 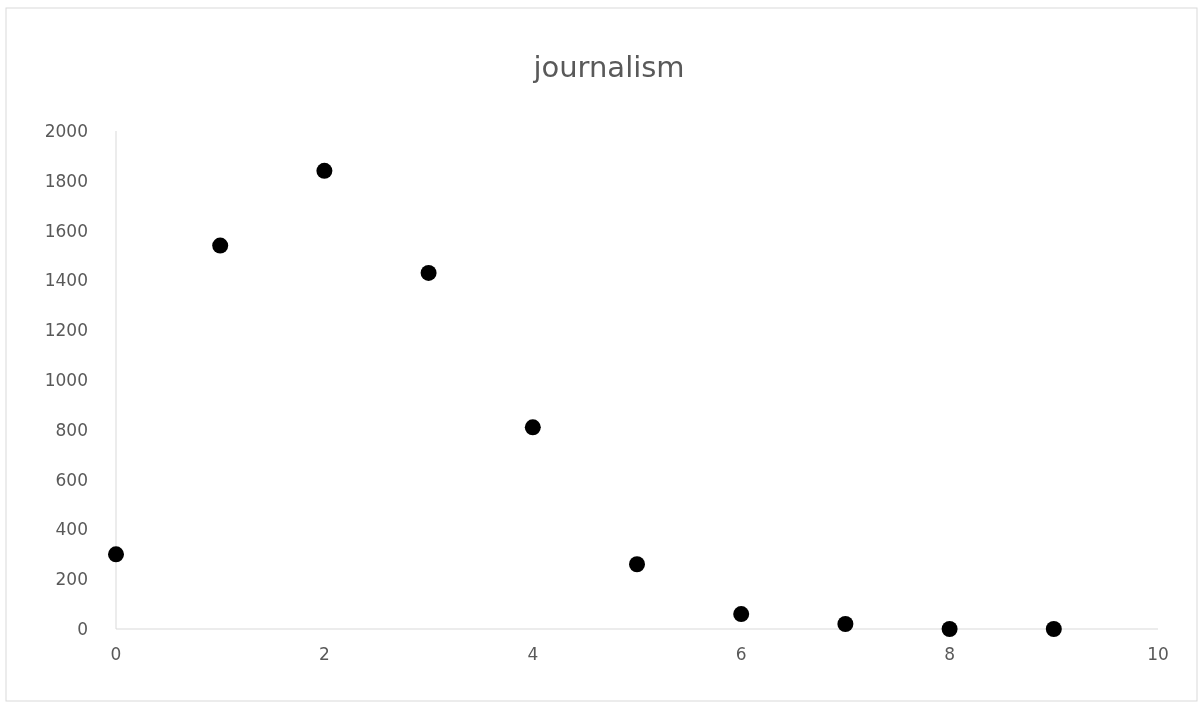 What do you see at coordinates (71, 529) in the screenshot?
I see `y-tick-label: 400` at bounding box center [71, 529].